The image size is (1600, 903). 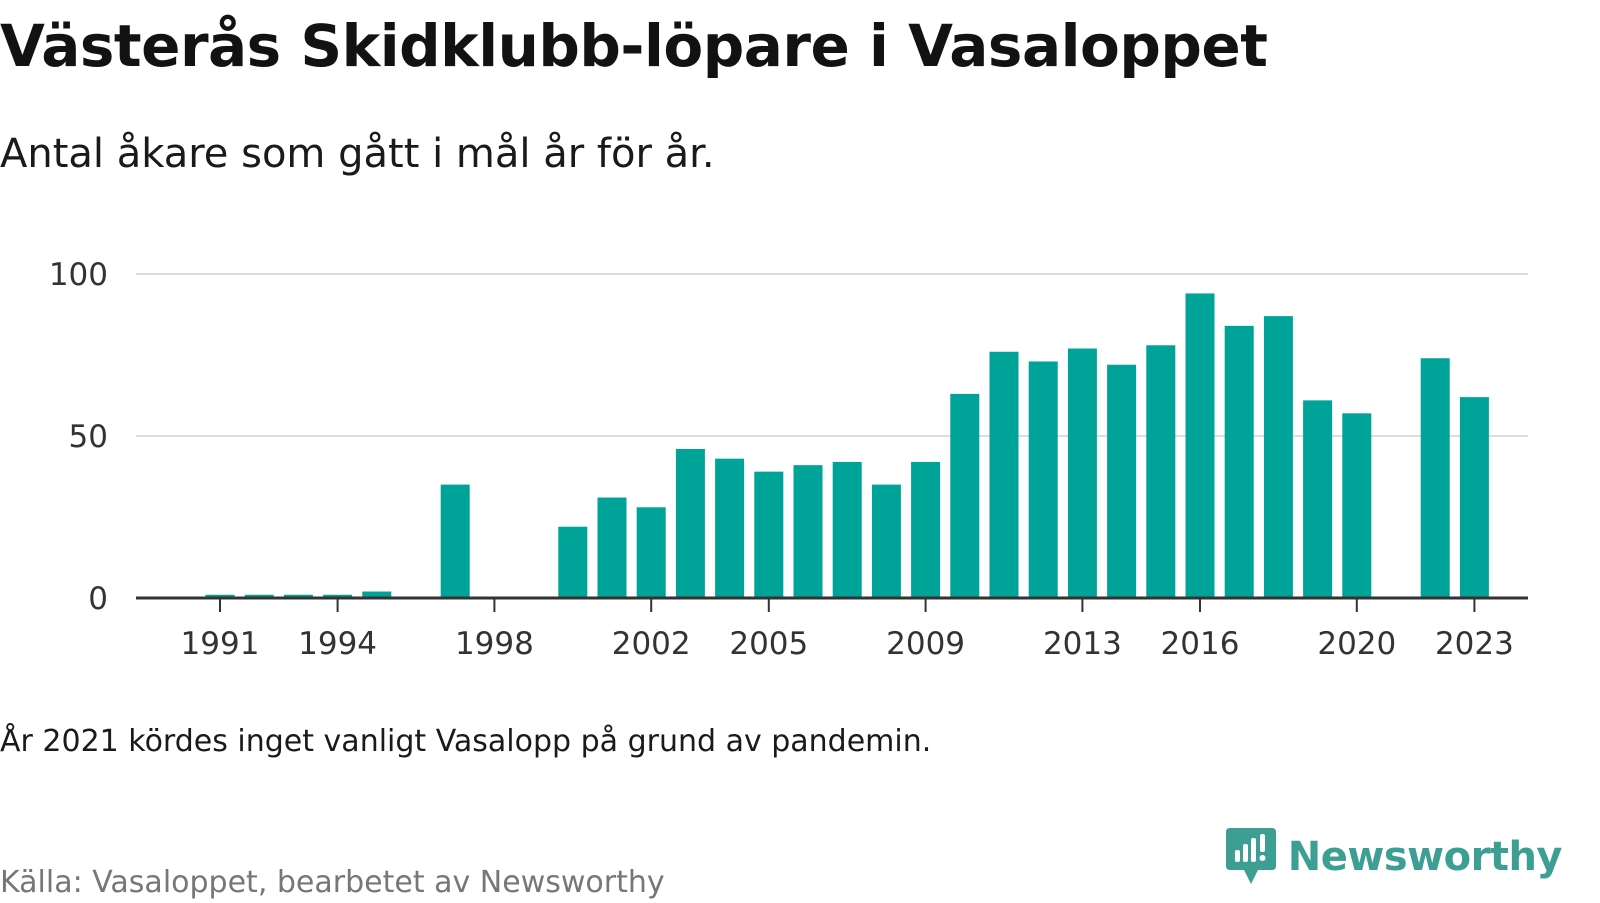 I want to click on y-tick-label: 50, so click(x=88, y=437).